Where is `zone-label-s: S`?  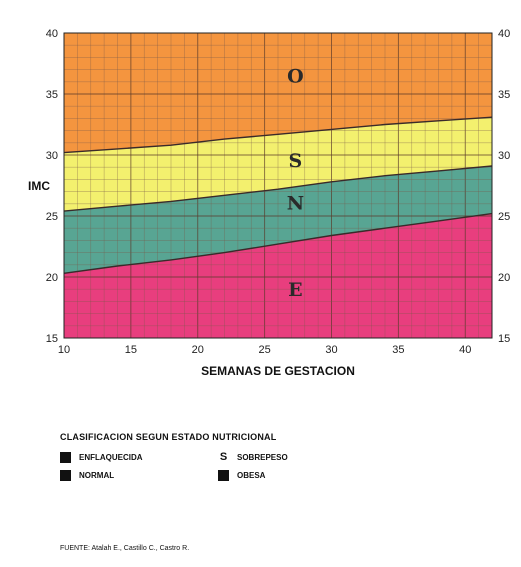
zone-label-s: S is located at coordinates (296, 161).